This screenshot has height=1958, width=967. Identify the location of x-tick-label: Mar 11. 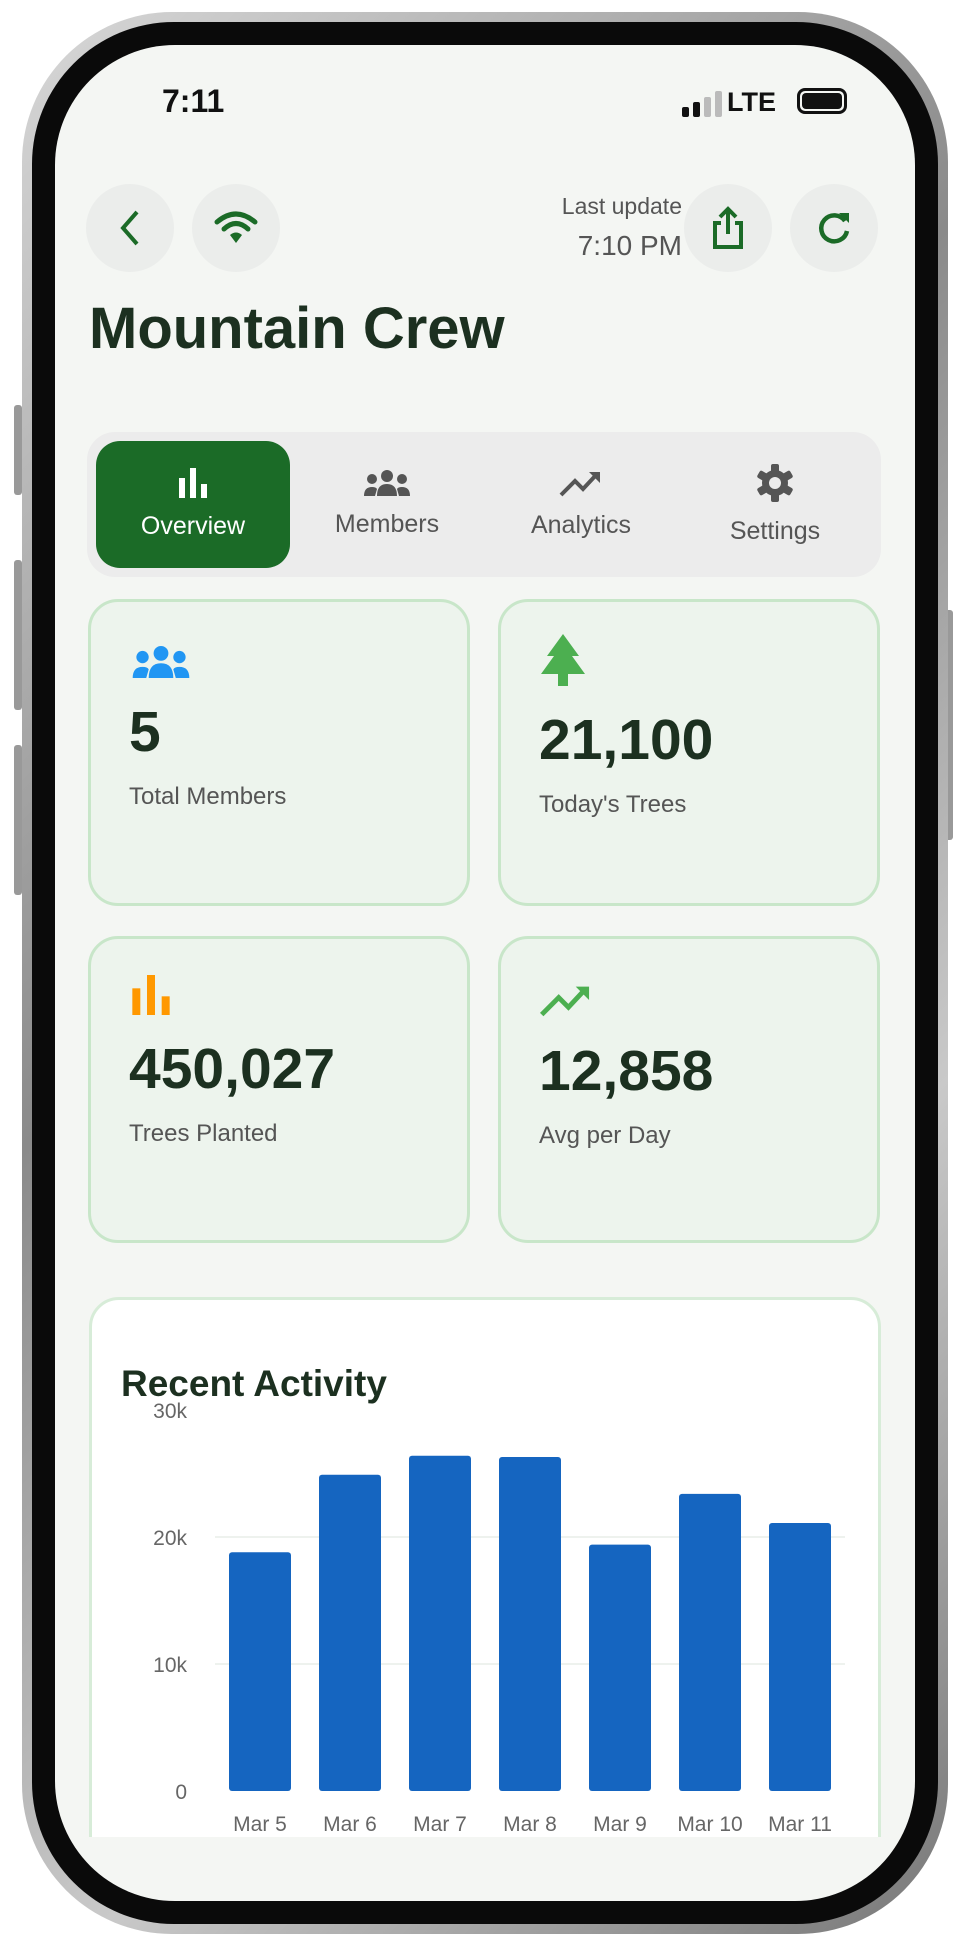
(800, 1824).